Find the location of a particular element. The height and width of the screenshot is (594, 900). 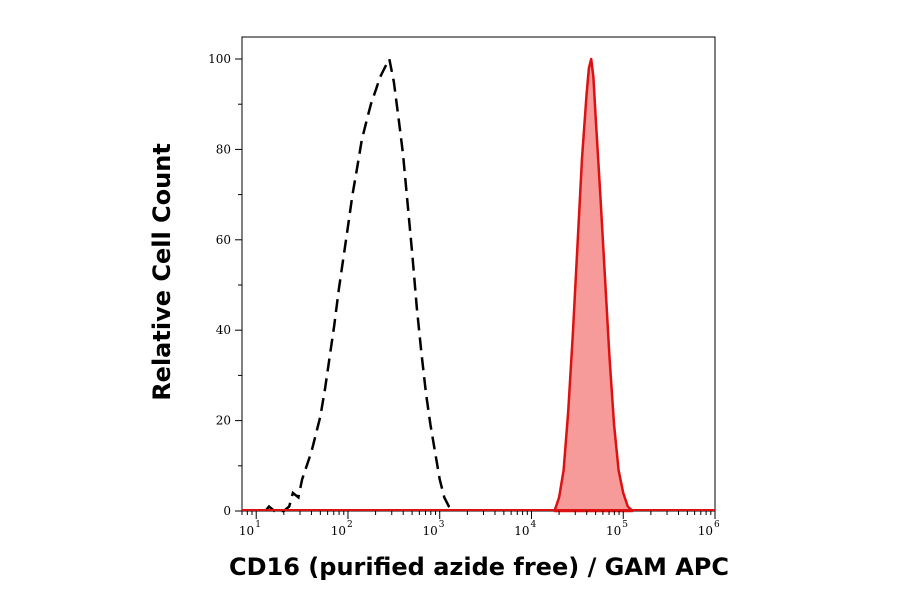

x-axis-title: CD16 (purified azide free) / GAM APC is located at coordinates (479, 567).